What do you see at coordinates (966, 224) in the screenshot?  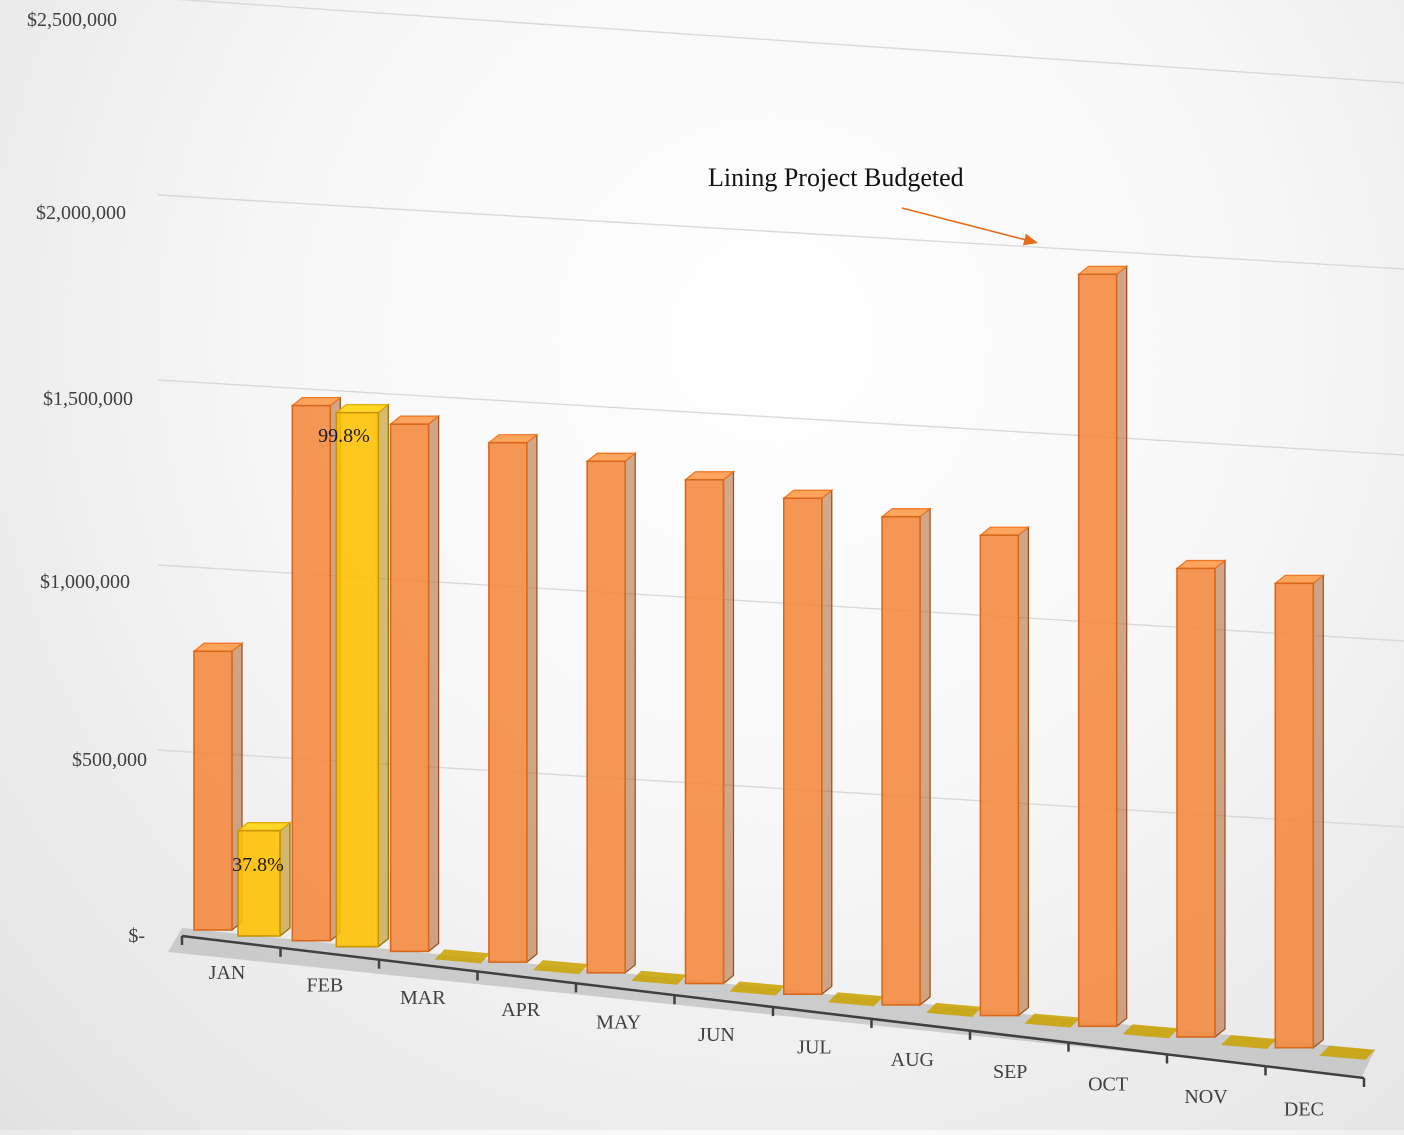 I see `annotation-arrow` at bounding box center [966, 224].